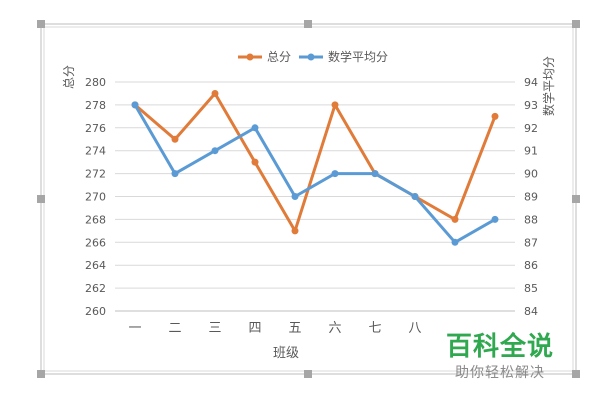 Image resolution: width=600 pixels, height=417 pixels. Describe the element at coordinates (95, 242) in the screenshot. I see `y-tick-label: 266` at that location.